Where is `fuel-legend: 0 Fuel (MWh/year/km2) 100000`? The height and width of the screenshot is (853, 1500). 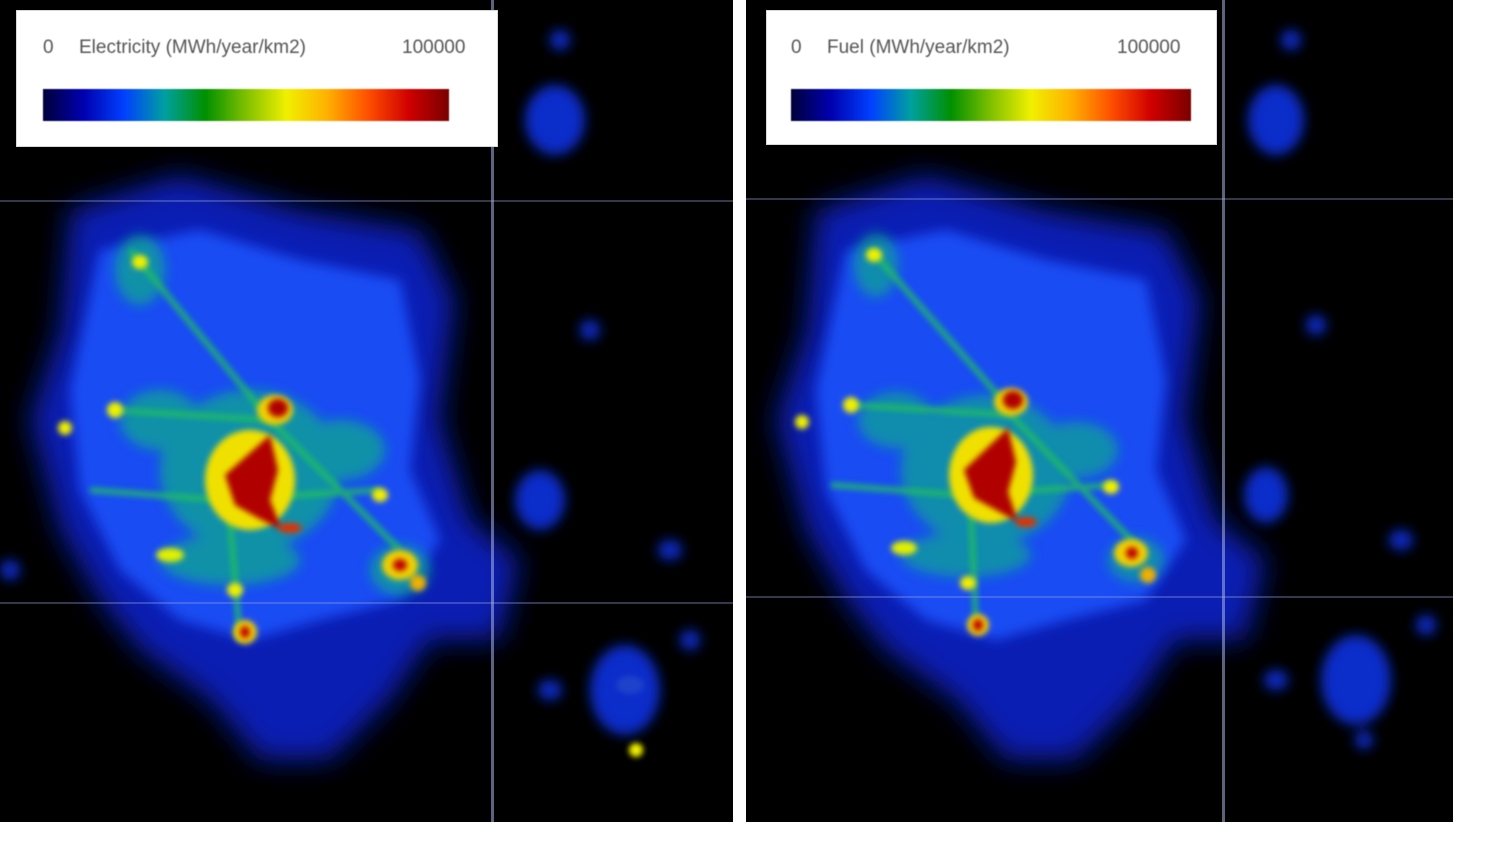
fuel-legend: 0 Fuel (MWh/year/km2) 100000 is located at coordinates (991, 77).